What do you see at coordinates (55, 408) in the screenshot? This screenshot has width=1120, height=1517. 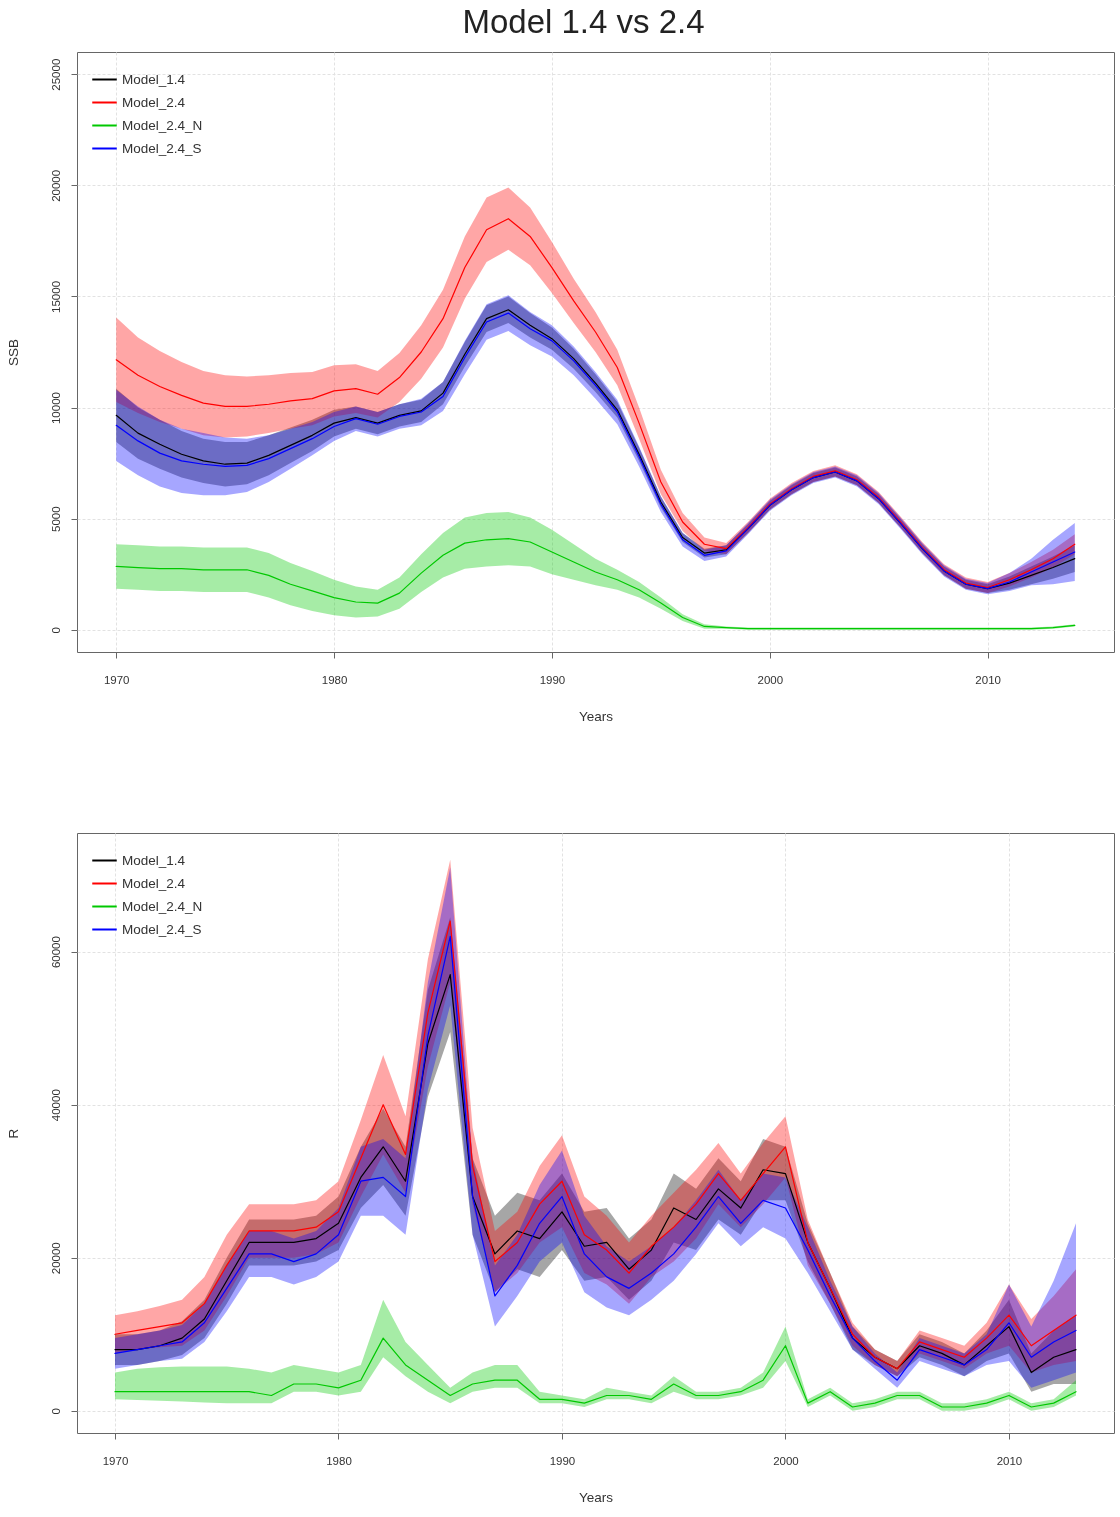 I see `y-tick-label: 10000` at bounding box center [55, 408].